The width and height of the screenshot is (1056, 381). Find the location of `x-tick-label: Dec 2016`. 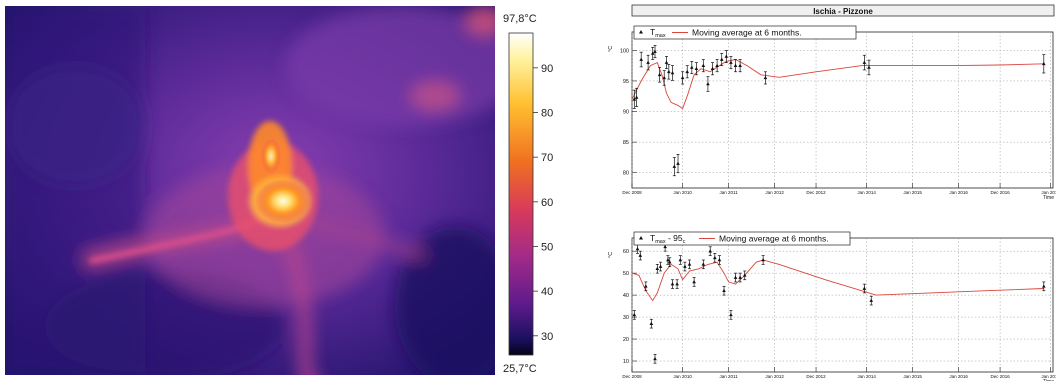

x-tick-label: Dec 2016 is located at coordinates (1000, 192).